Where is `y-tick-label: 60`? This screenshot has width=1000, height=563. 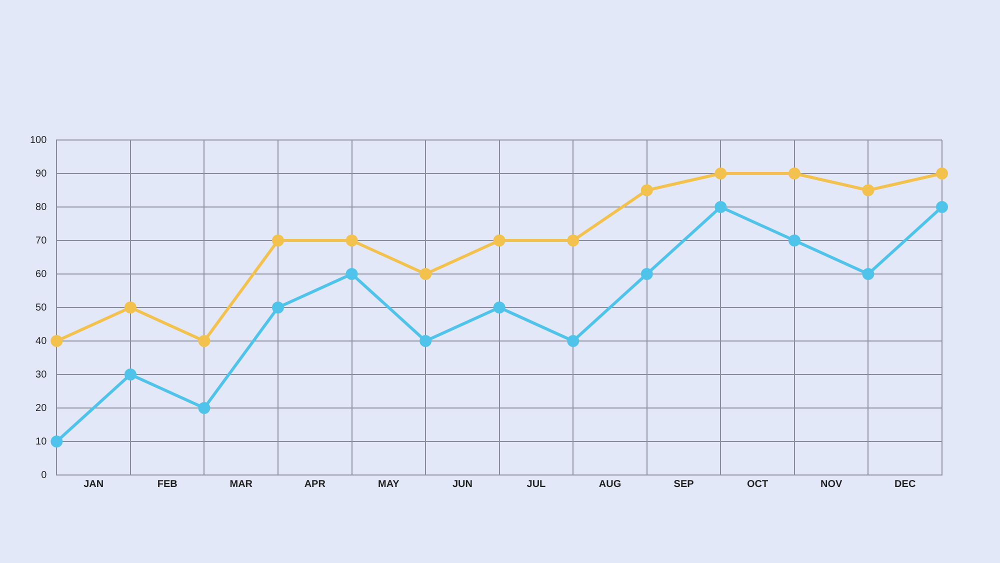 y-tick-label: 60 is located at coordinates (42, 274).